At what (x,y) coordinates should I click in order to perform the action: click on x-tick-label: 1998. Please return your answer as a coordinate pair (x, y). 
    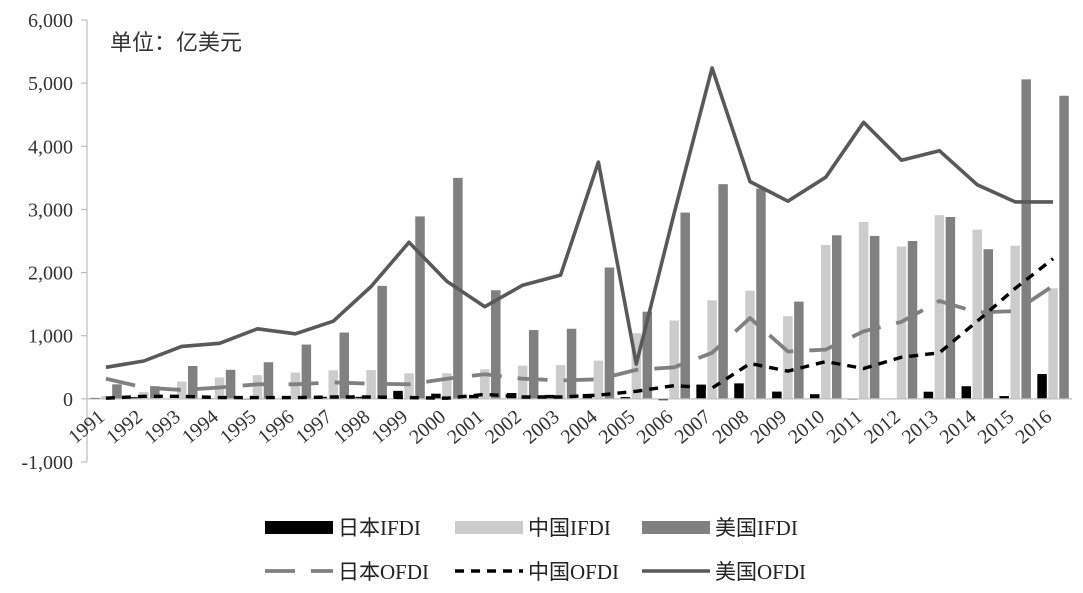
    Looking at the image, I should click on (352, 427).